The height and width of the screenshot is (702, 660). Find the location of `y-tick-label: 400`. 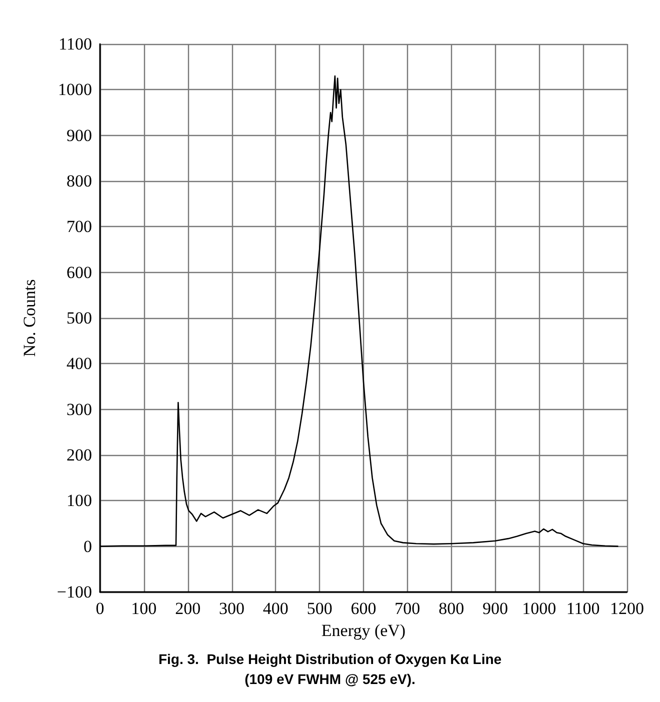

y-tick-label: 400 is located at coordinates (79, 364).